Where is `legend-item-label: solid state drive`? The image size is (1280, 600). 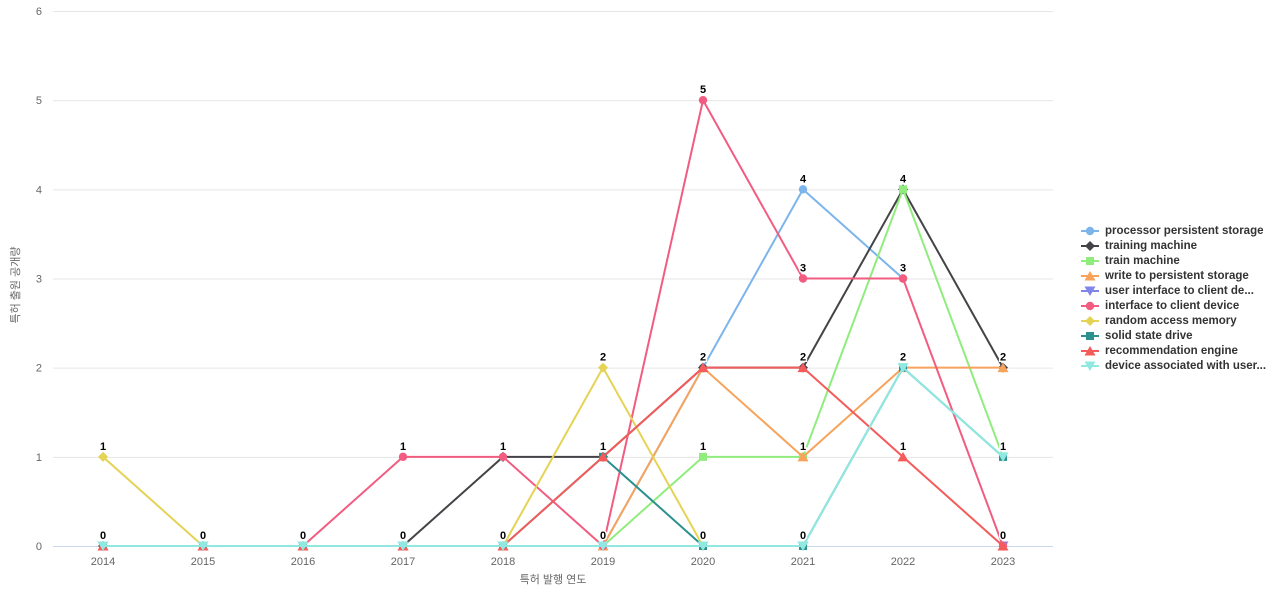 legend-item-label: solid state drive is located at coordinates (1149, 335).